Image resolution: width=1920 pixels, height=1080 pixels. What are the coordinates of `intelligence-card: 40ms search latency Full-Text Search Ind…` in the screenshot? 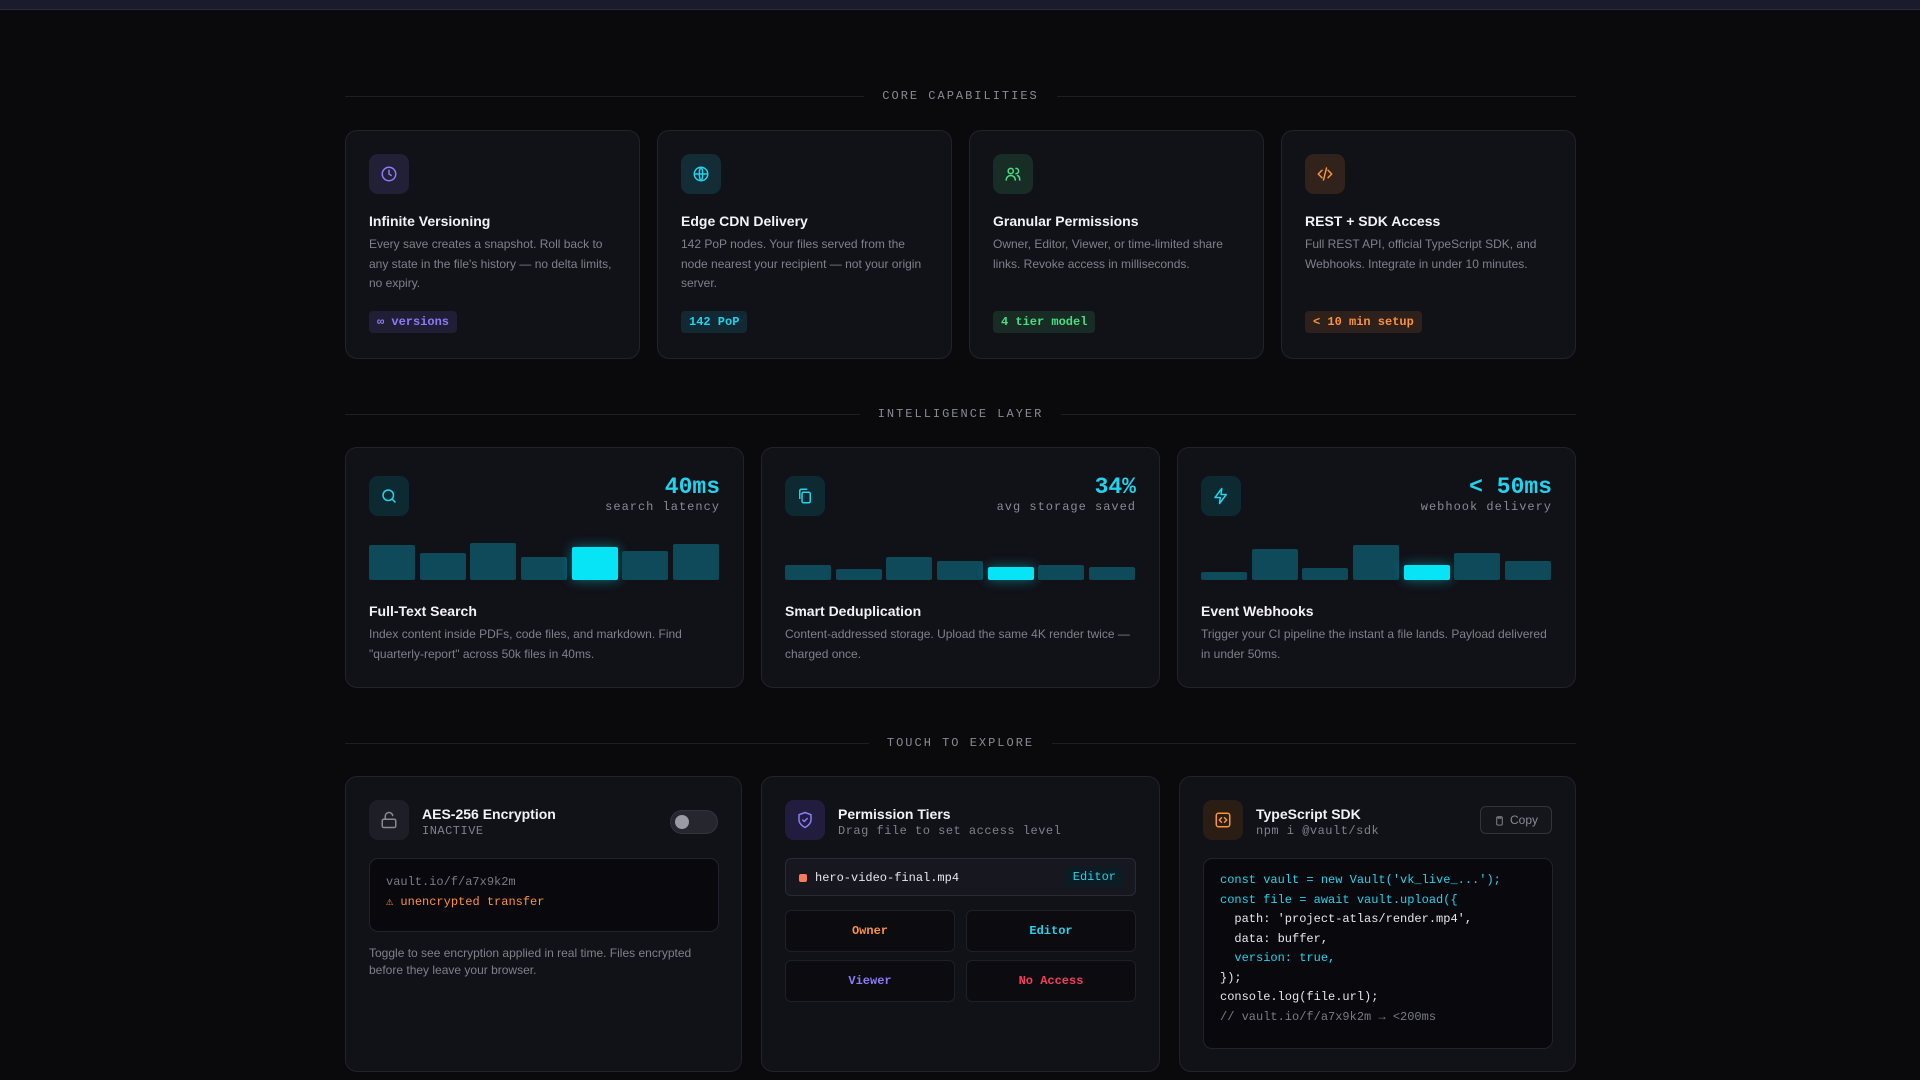 It's located at (544, 567).